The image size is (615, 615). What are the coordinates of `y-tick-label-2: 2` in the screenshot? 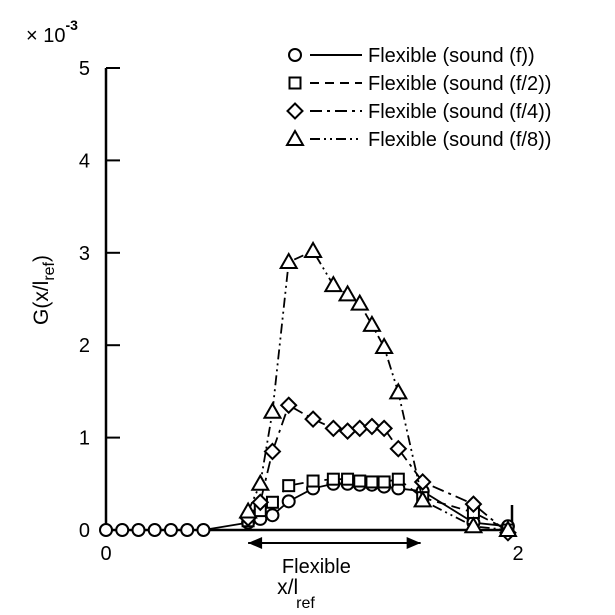 It's located at (84, 346).